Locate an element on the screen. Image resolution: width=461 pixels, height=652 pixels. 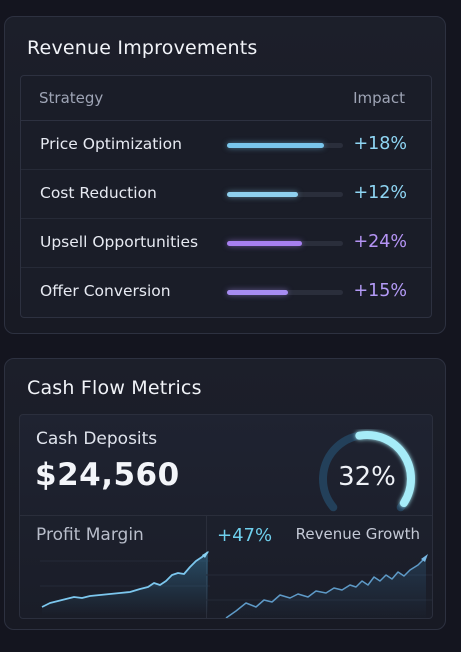
impact-value: +18% is located at coordinates (380, 144).